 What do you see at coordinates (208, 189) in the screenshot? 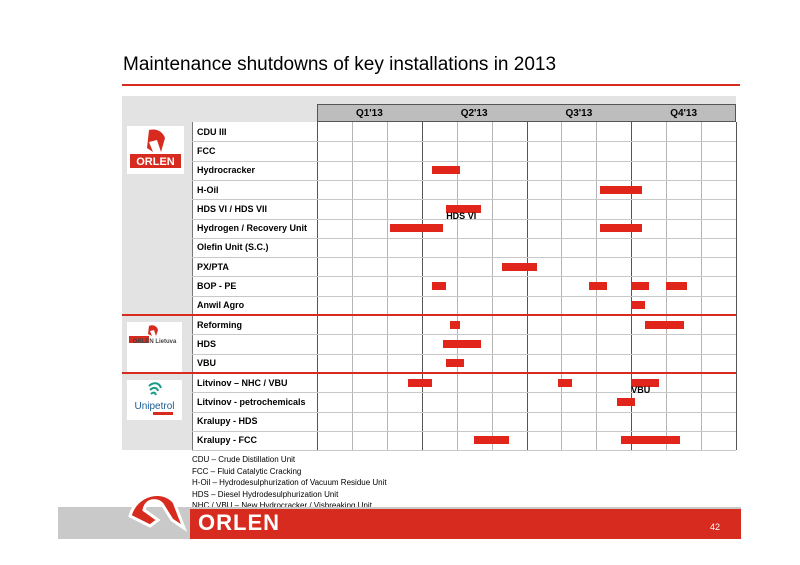
I see `row-label: H-Oil` at bounding box center [208, 189].